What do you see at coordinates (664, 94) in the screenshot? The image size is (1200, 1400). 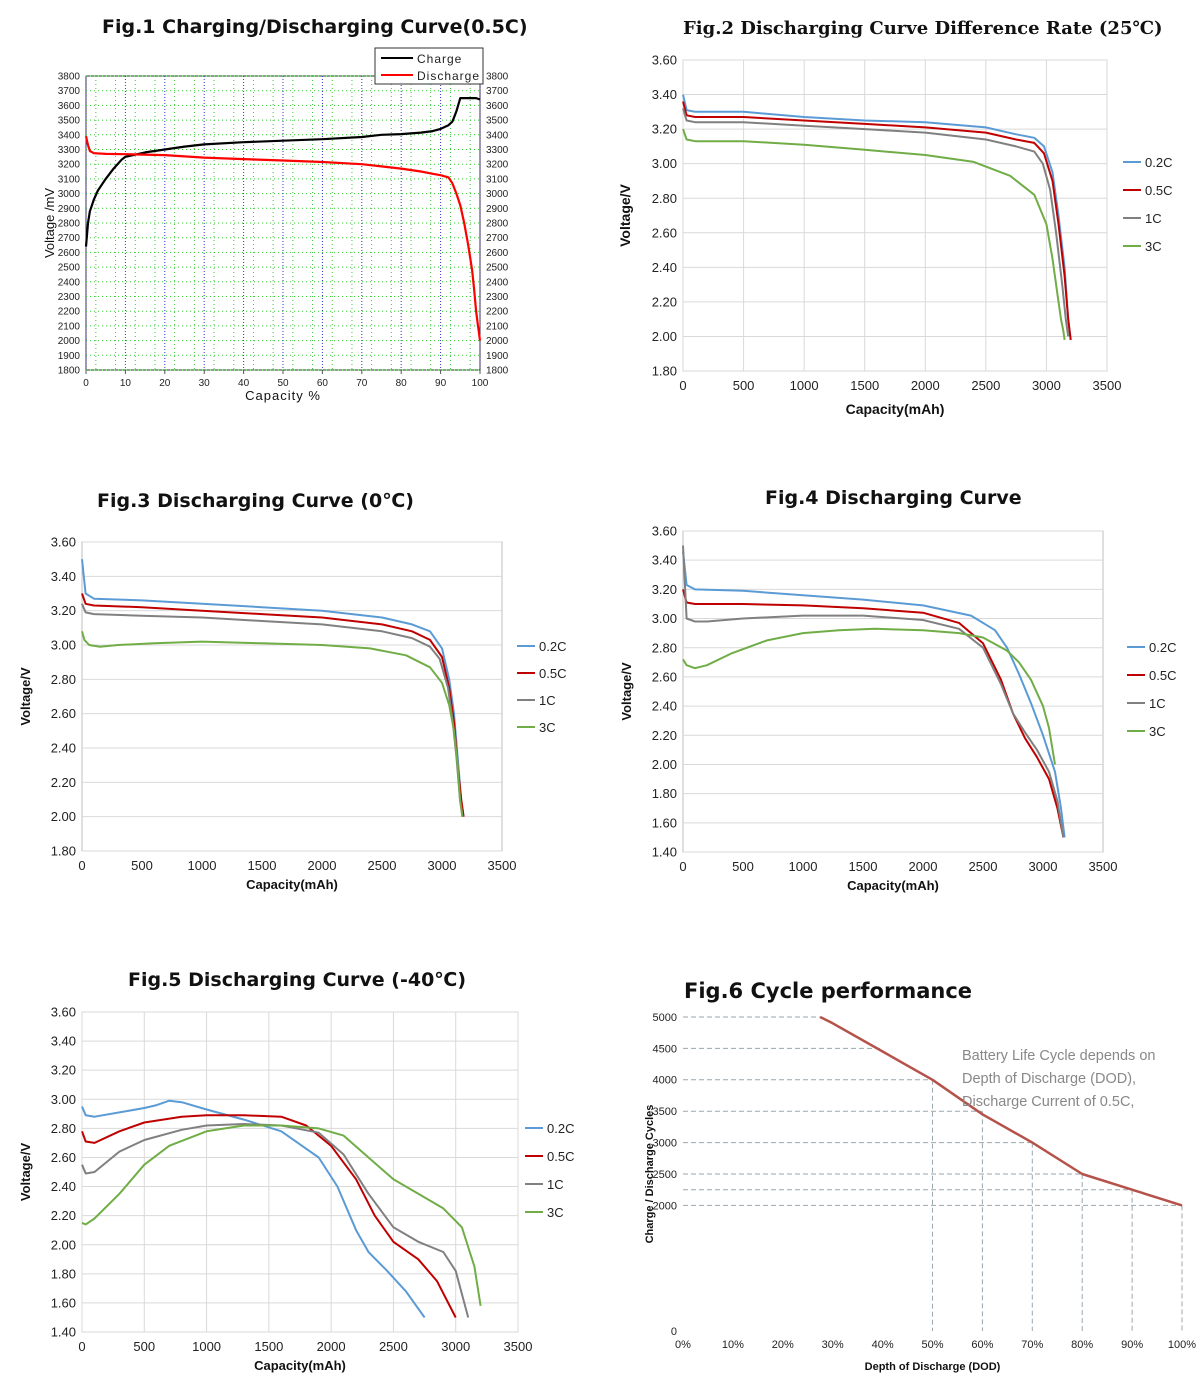 I see `fig2-ytick-label: 3.40` at bounding box center [664, 94].